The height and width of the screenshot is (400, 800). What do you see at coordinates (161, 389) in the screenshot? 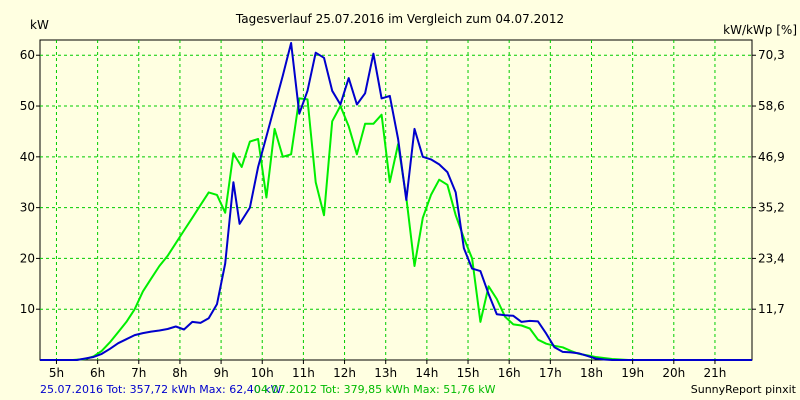
I see `footer-series1-summary: 25.07.2016 Tot: 357,72 kWh Max: 62,40 kW` at bounding box center [161, 389].